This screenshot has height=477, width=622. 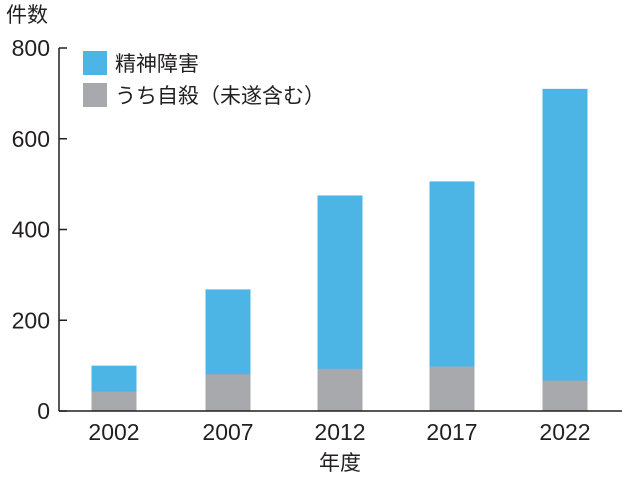 I want to click on bar-suicide-2017, so click(x=452, y=388).